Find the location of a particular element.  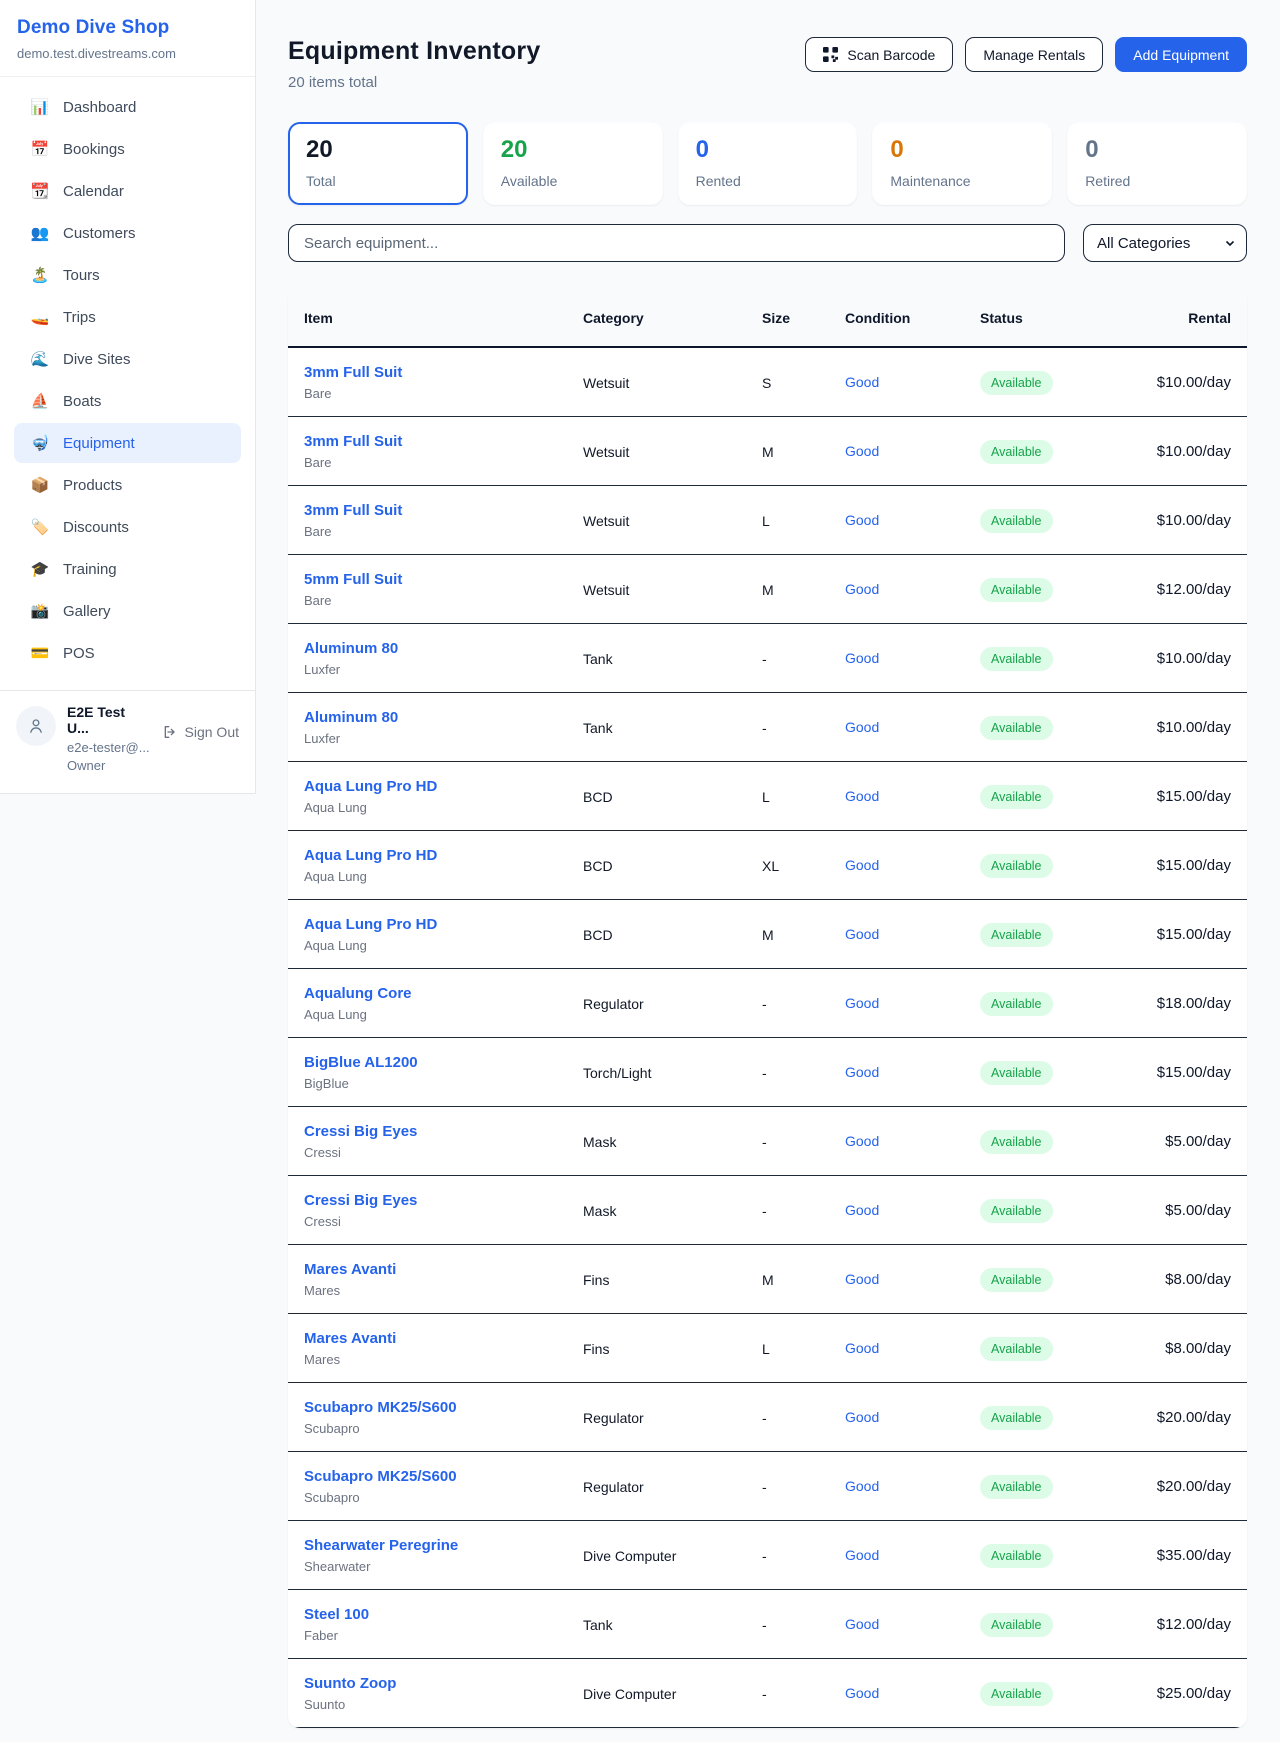

stat-card: 20 Total is located at coordinates (378, 163).